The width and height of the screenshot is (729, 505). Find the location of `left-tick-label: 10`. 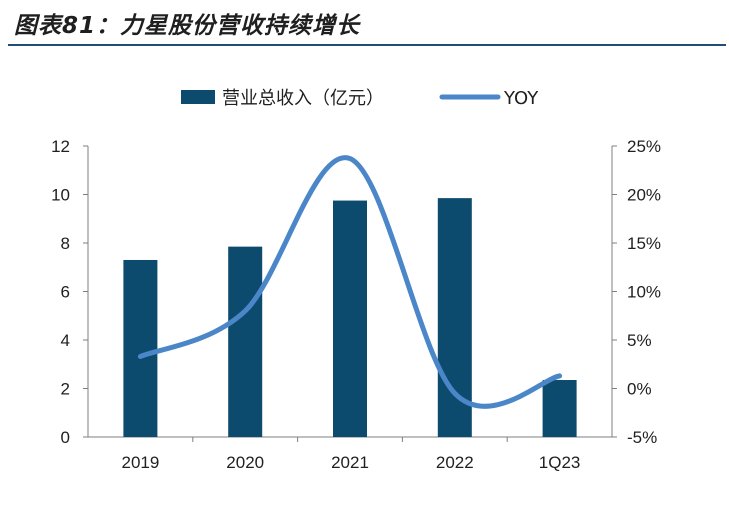

left-tick-label: 10 is located at coordinates (60, 195).